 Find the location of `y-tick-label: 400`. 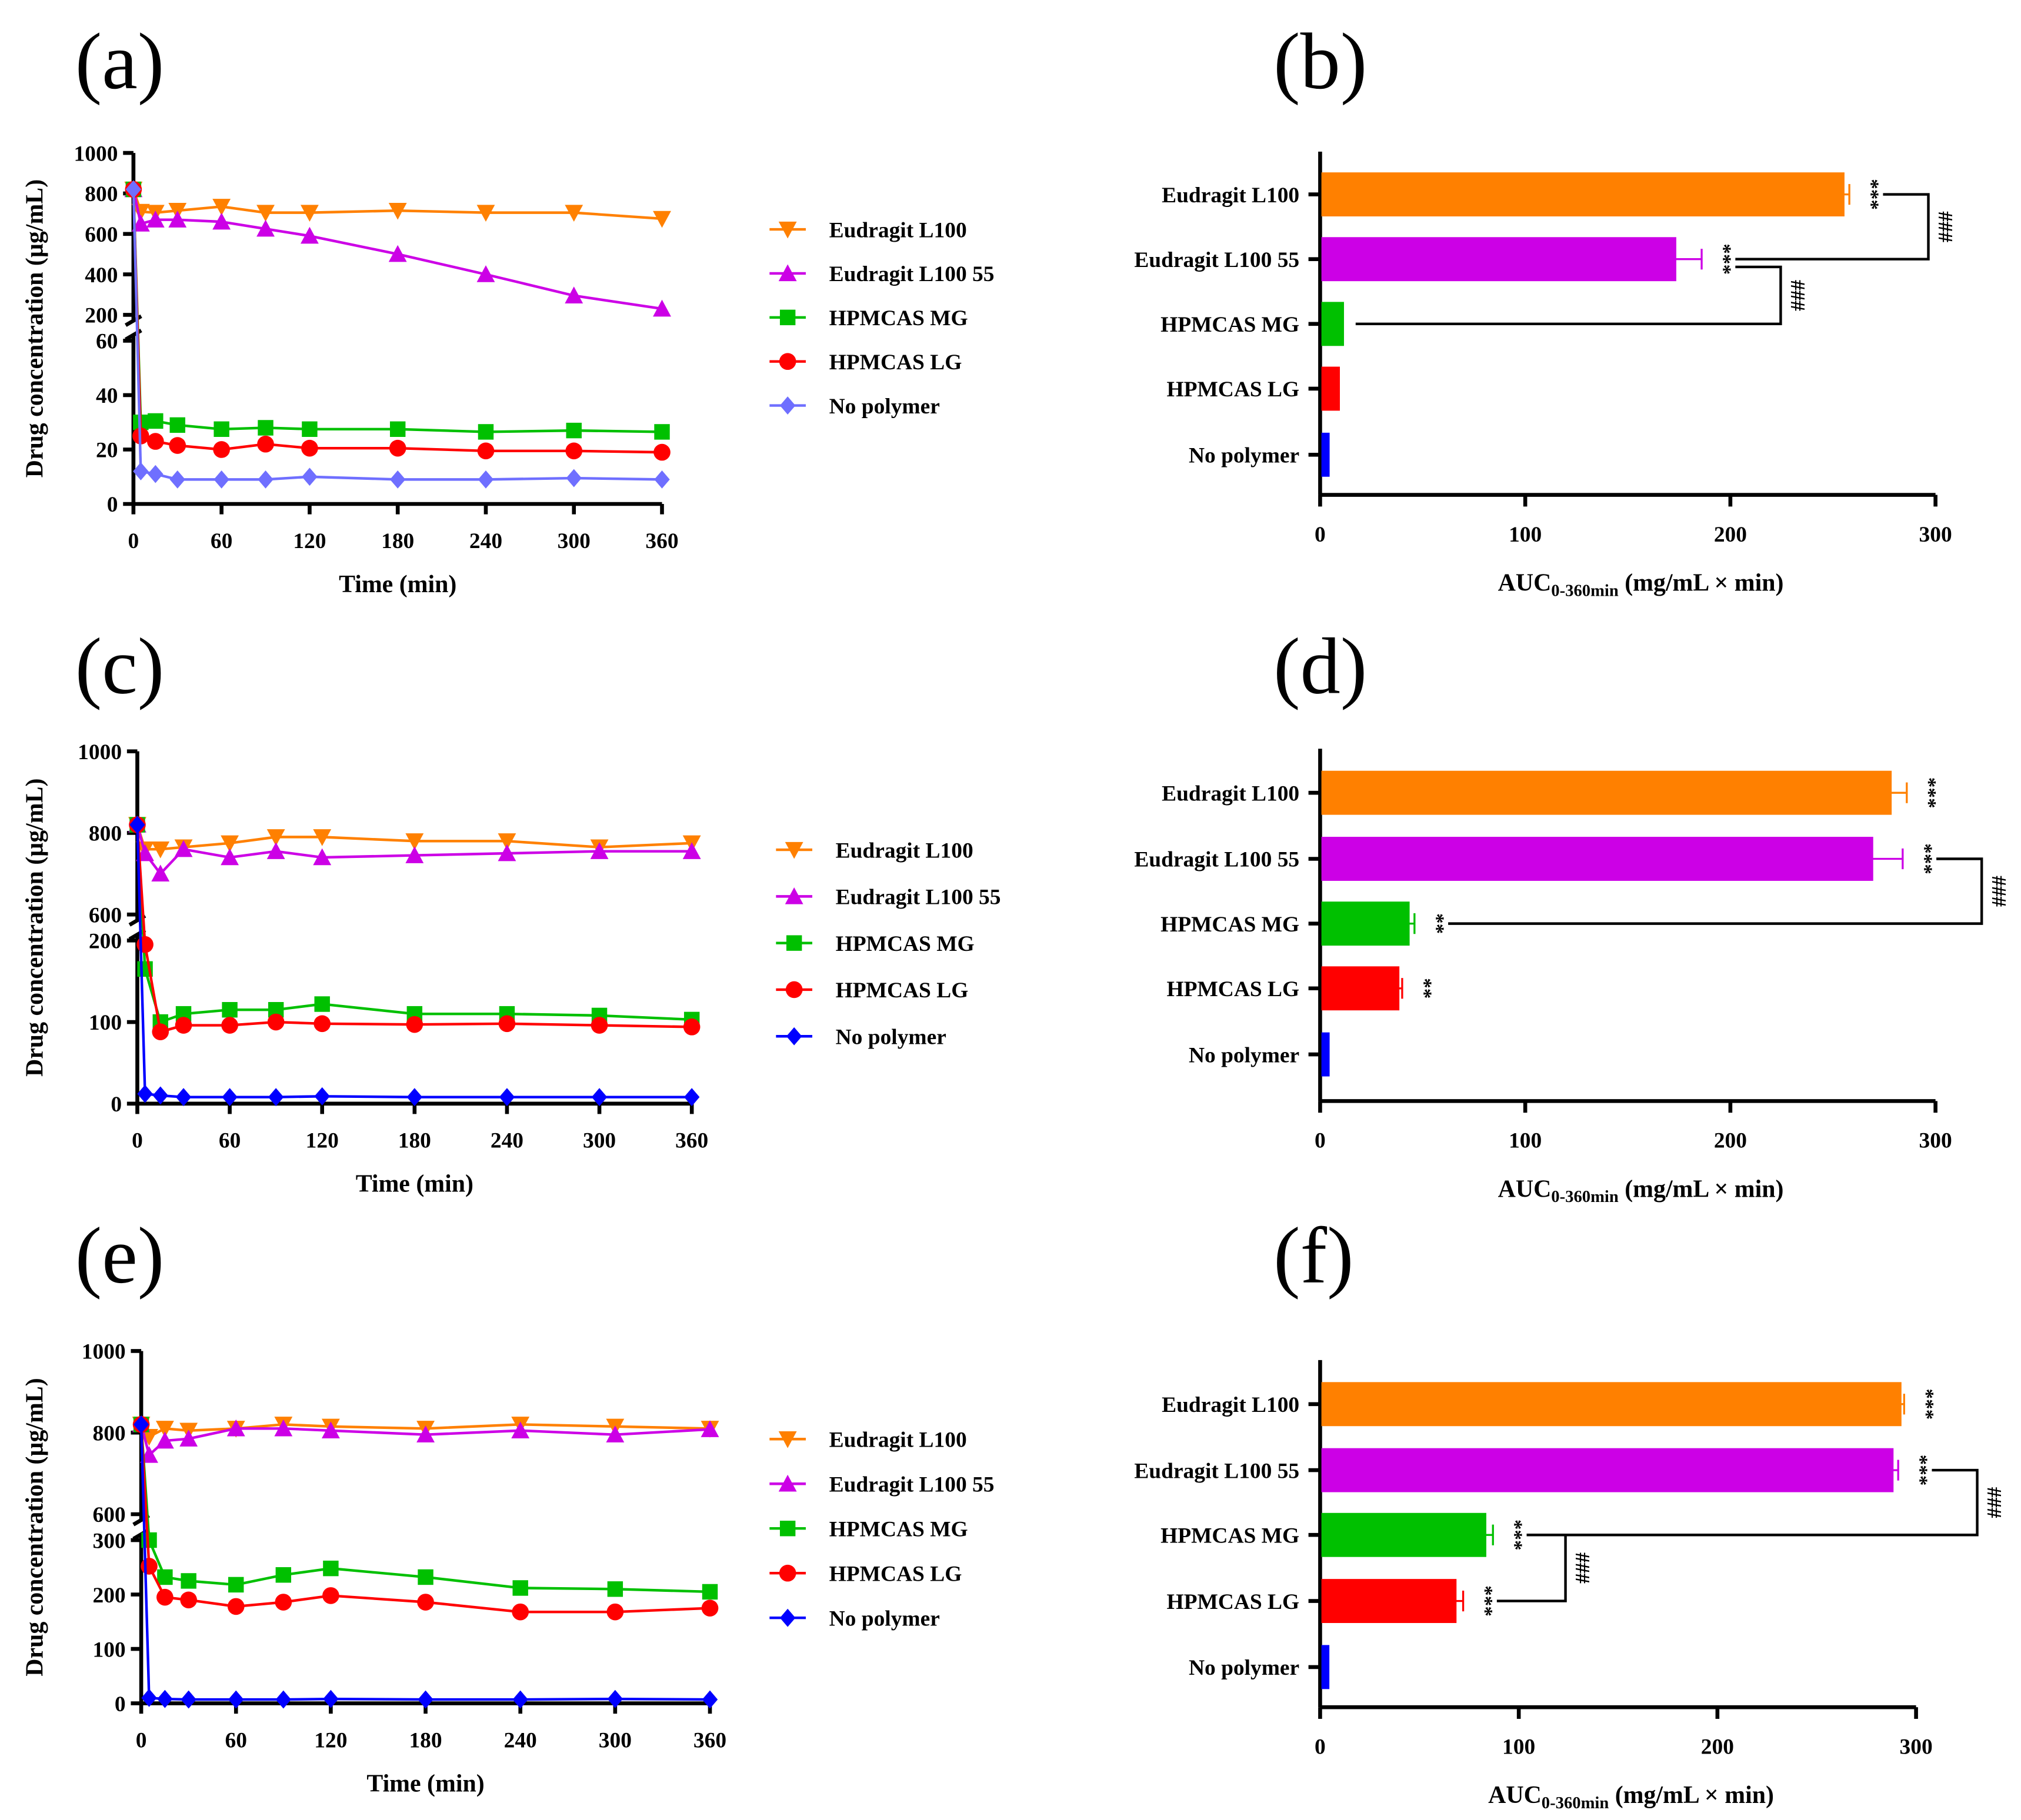

y-tick-label: 400 is located at coordinates (101, 275).